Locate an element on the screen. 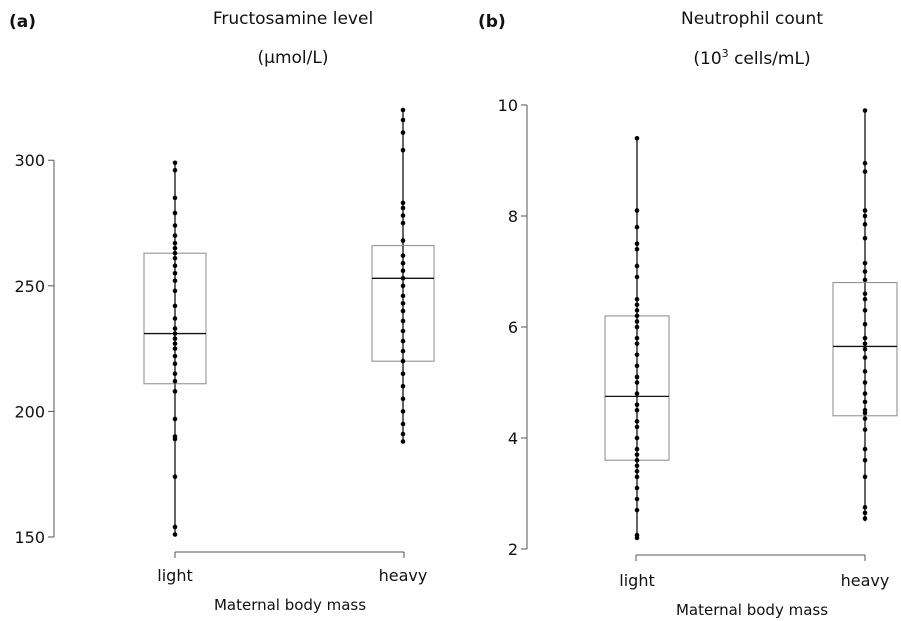 The image size is (901, 621). panel-b-y-tick-label: 2 is located at coordinates (513, 549).